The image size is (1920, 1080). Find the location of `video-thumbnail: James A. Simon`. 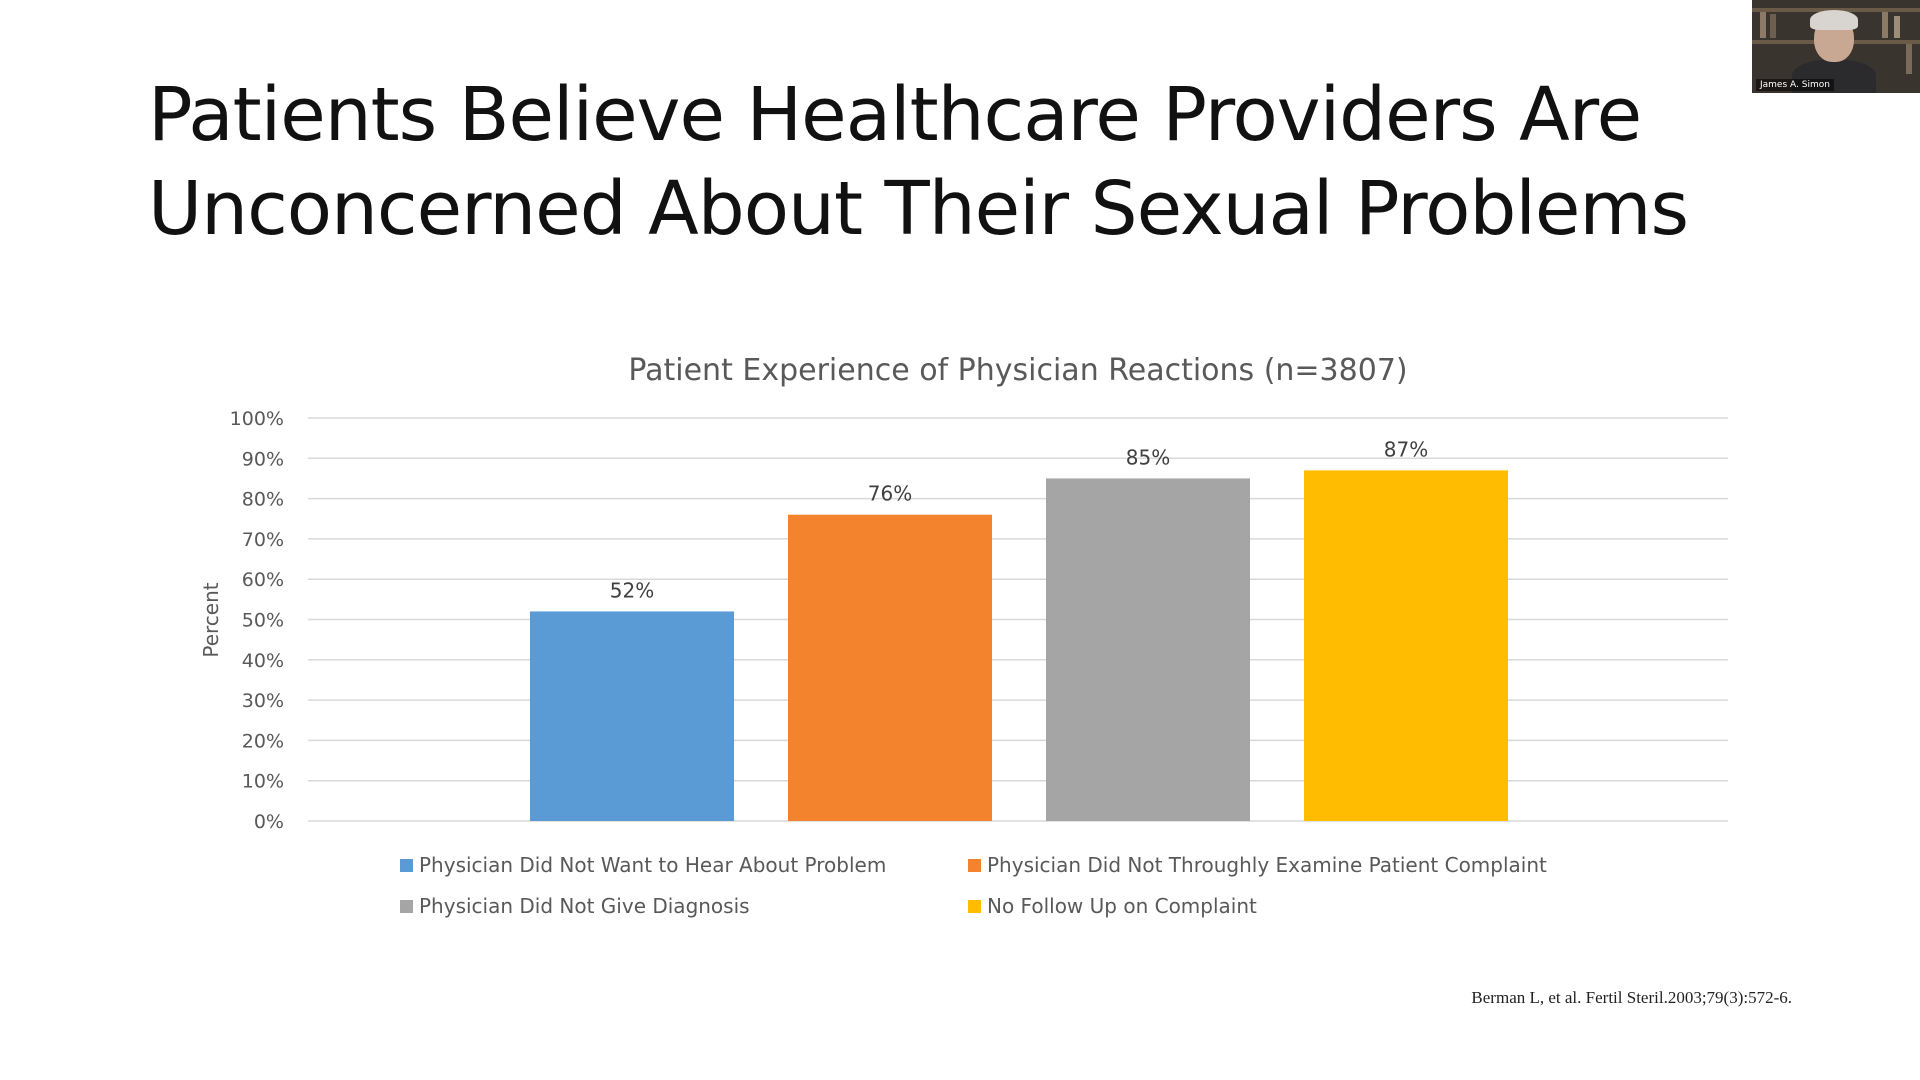

video-thumbnail: James A. Simon is located at coordinates (1836, 46).